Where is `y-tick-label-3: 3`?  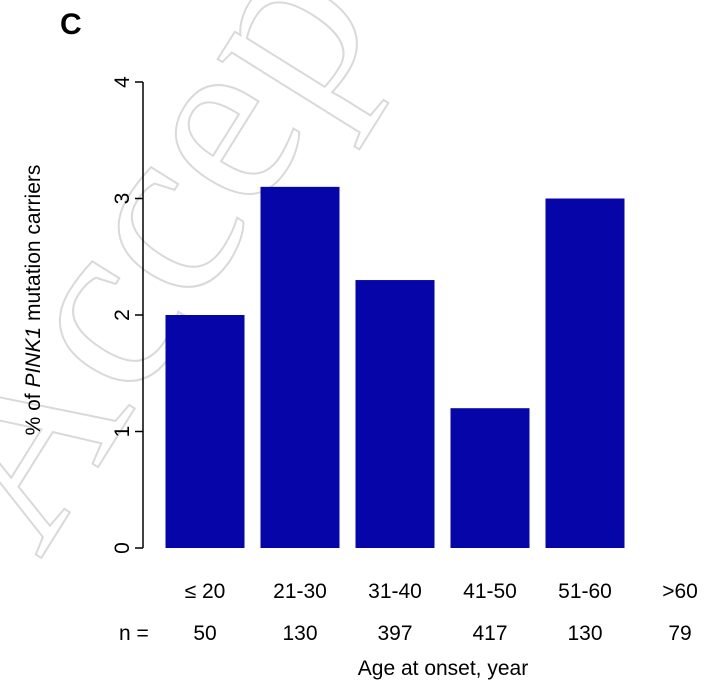 y-tick-label-3: 3 is located at coordinates (122, 199).